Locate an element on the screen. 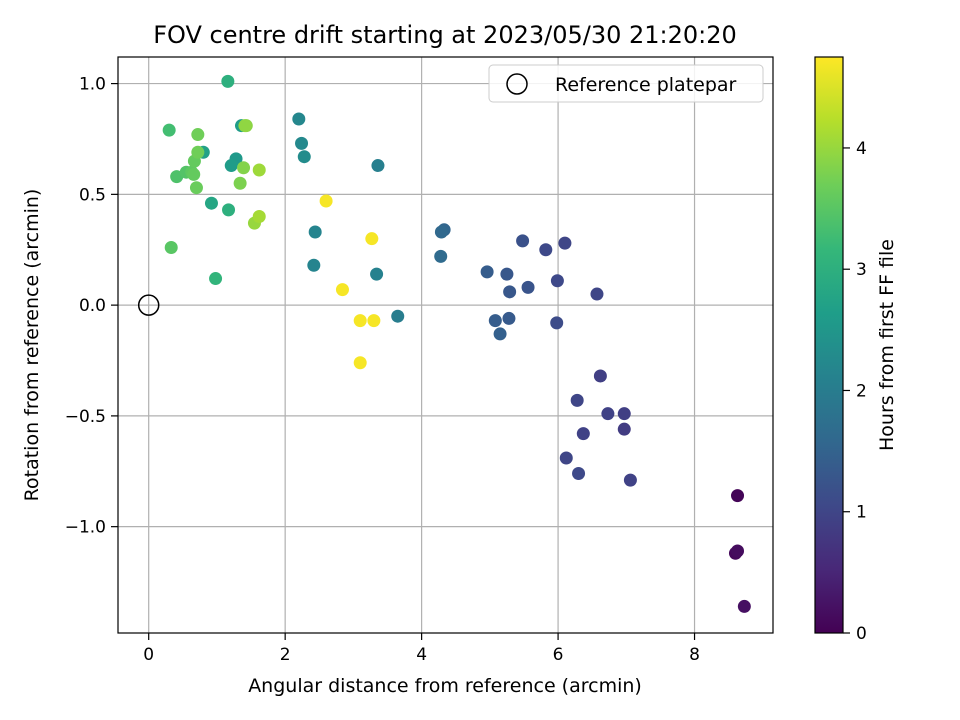 The width and height of the screenshot is (960, 720). colorbar-tick-label: 4 is located at coordinates (861, 149).